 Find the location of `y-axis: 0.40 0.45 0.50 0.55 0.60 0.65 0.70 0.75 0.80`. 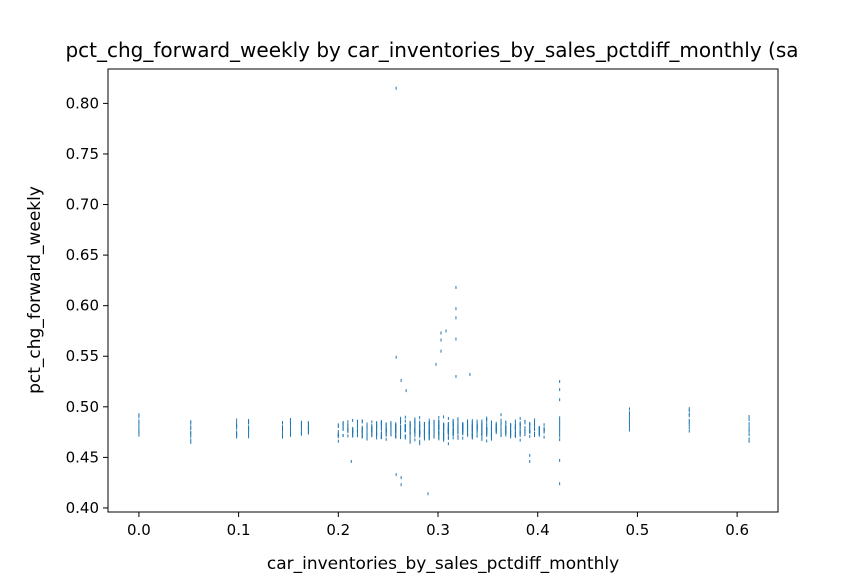

y-axis: 0.40 0.45 0.50 0.55 0.60 0.65 0.70 0.75 0.80 is located at coordinates (87, 305).